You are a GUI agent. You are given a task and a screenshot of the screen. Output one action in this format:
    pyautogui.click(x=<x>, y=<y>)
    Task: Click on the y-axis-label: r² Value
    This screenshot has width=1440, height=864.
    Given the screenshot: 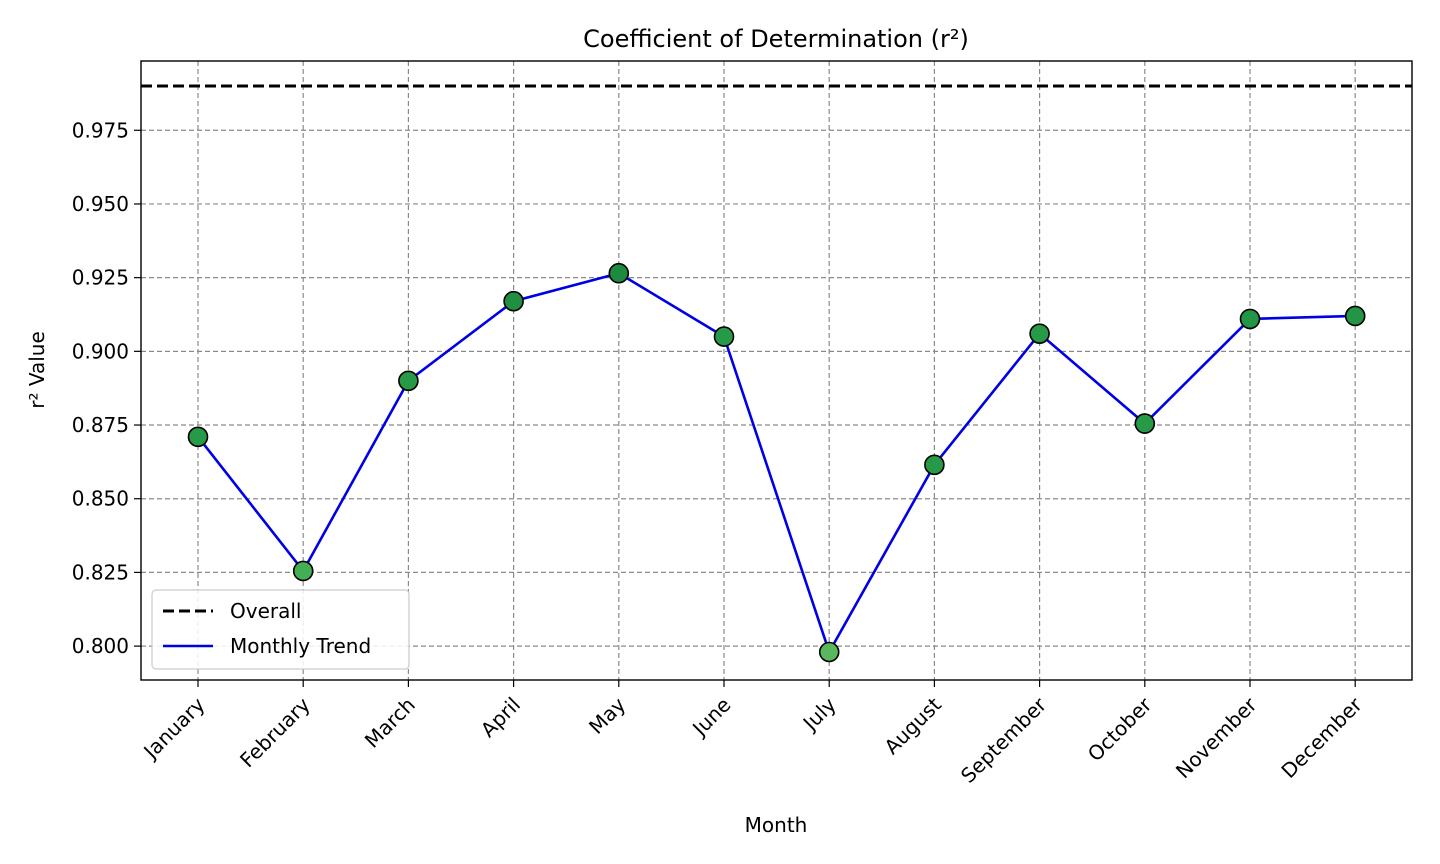 What is the action you would take?
    pyautogui.click(x=37, y=370)
    